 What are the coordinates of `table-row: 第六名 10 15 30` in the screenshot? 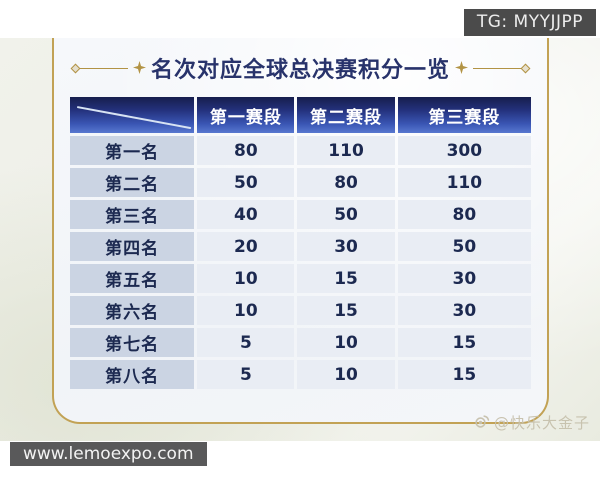 It's located at (300, 310).